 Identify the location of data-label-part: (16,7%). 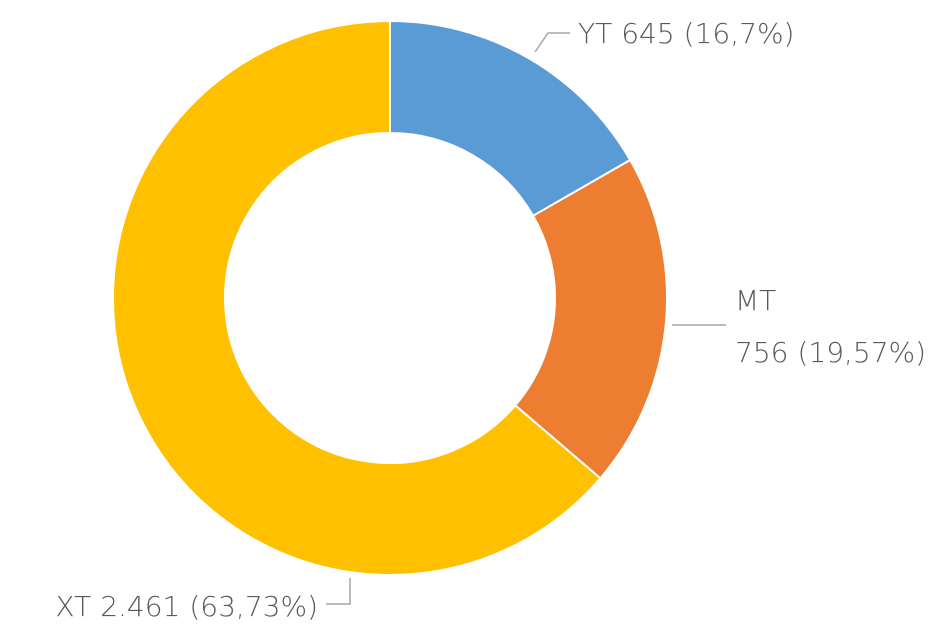
(739, 33).